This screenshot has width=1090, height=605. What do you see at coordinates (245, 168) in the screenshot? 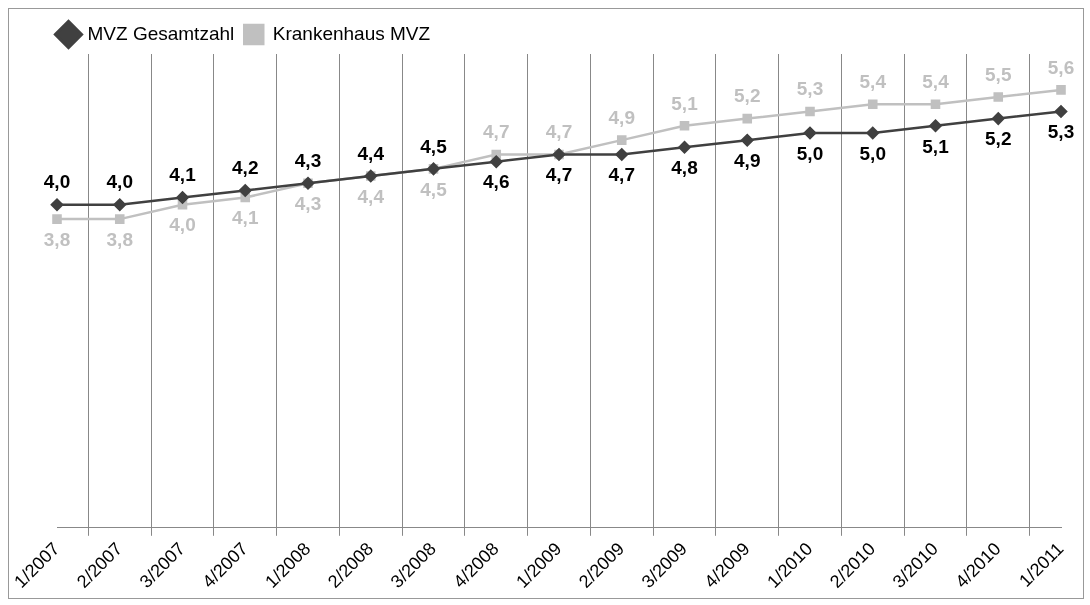
I see `data-label: 4,2` at bounding box center [245, 168].